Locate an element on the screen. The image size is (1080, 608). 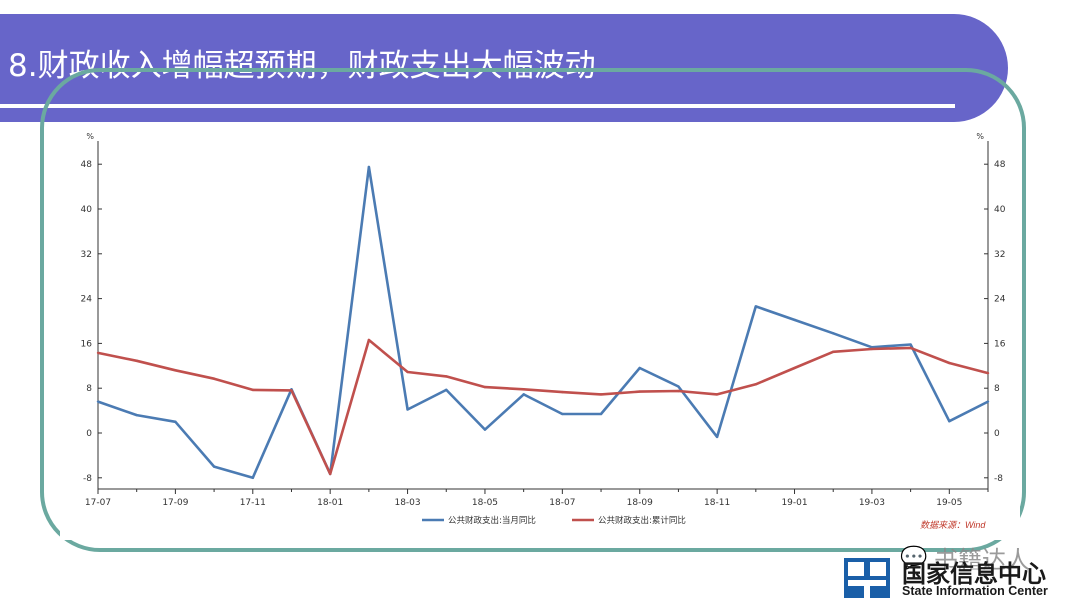
y-tick-label-left: 0 is located at coordinates (89, 434).